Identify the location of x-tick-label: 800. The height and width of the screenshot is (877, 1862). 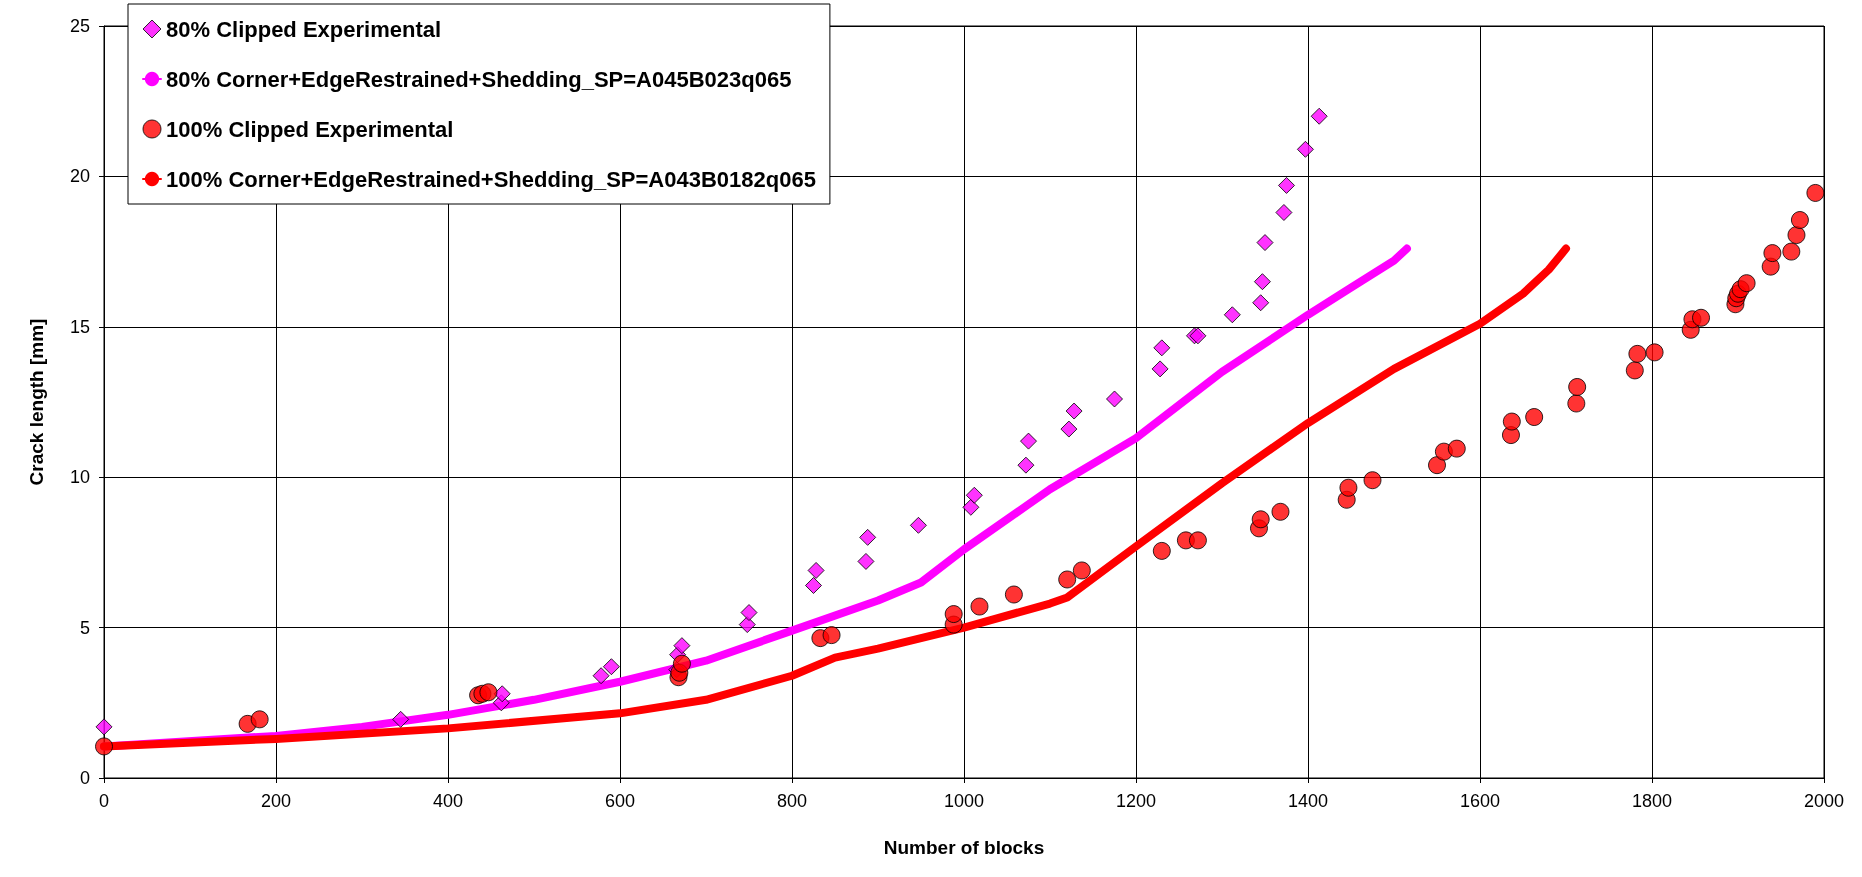
(792, 801).